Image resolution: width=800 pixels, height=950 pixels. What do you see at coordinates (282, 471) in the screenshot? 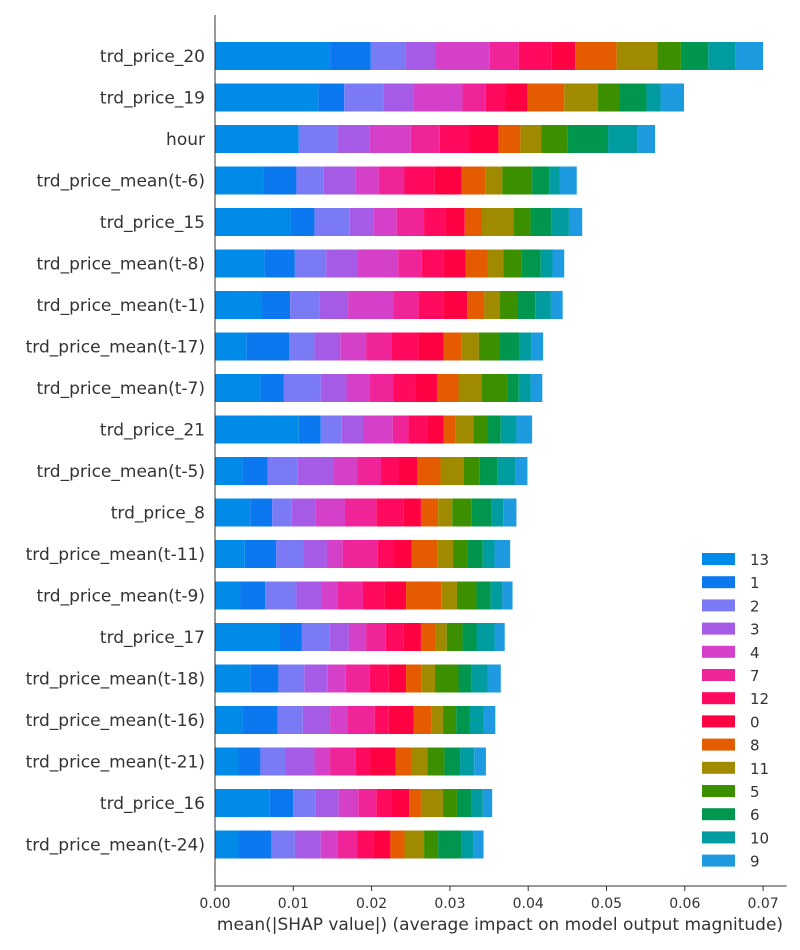
I see `bar-segment-trd_price_mean(t-5)-class-2` at bounding box center [282, 471].